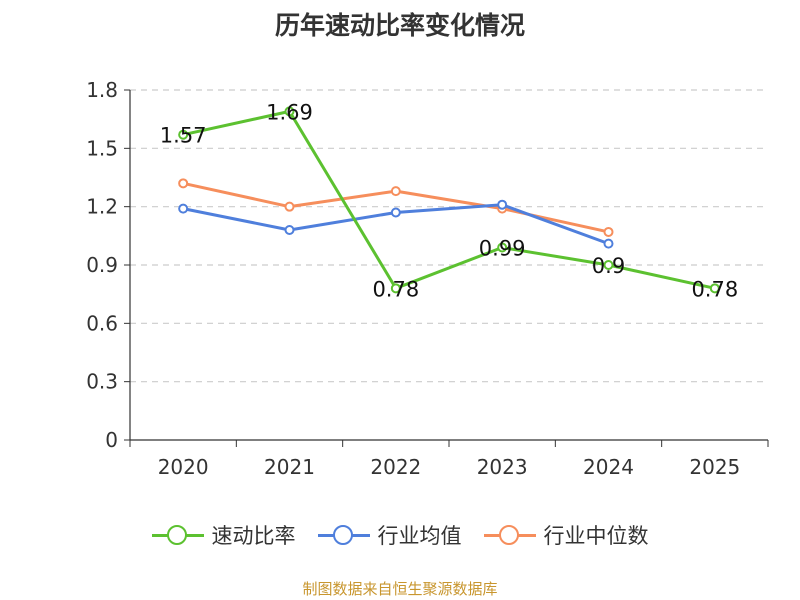  What do you see at coordinates (596, 536) in the screenshot?
I see `legend-label-industry-median: 行业中位数` at bounding box center [596, 536].